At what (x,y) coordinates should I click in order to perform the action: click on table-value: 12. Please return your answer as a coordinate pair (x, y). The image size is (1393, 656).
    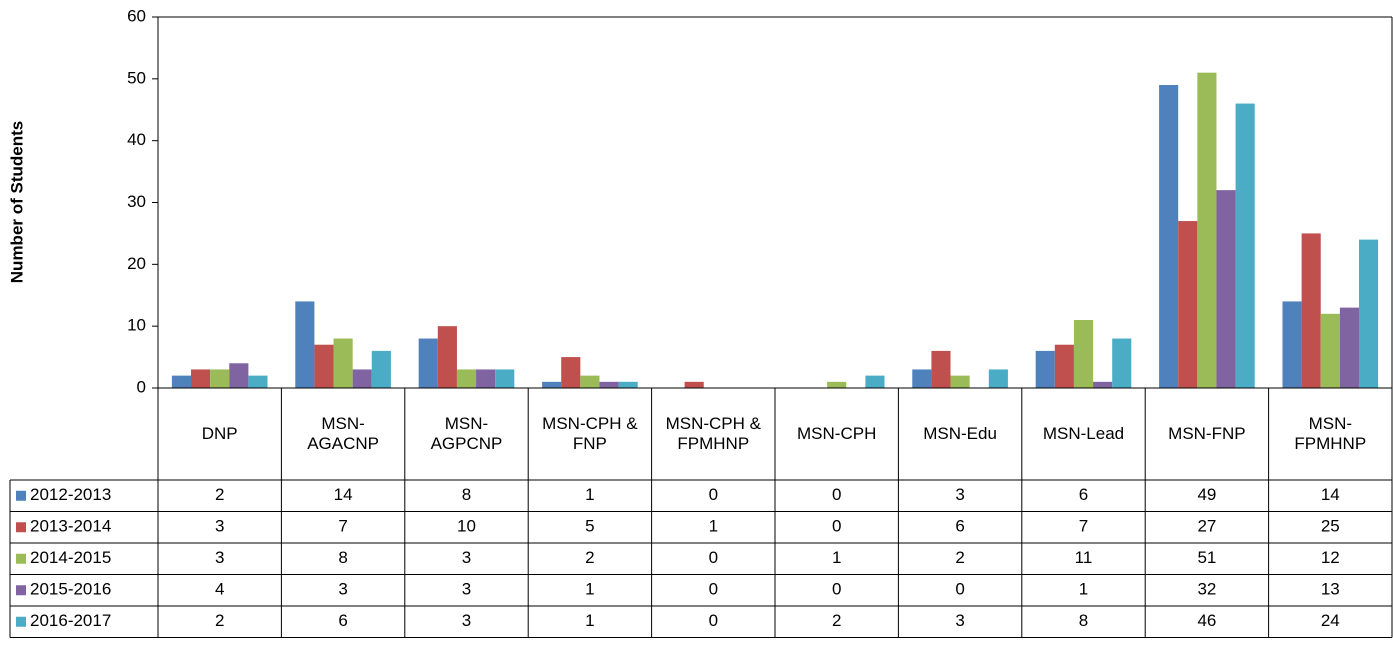
    Looking at the image, I should click on (1330, 557).